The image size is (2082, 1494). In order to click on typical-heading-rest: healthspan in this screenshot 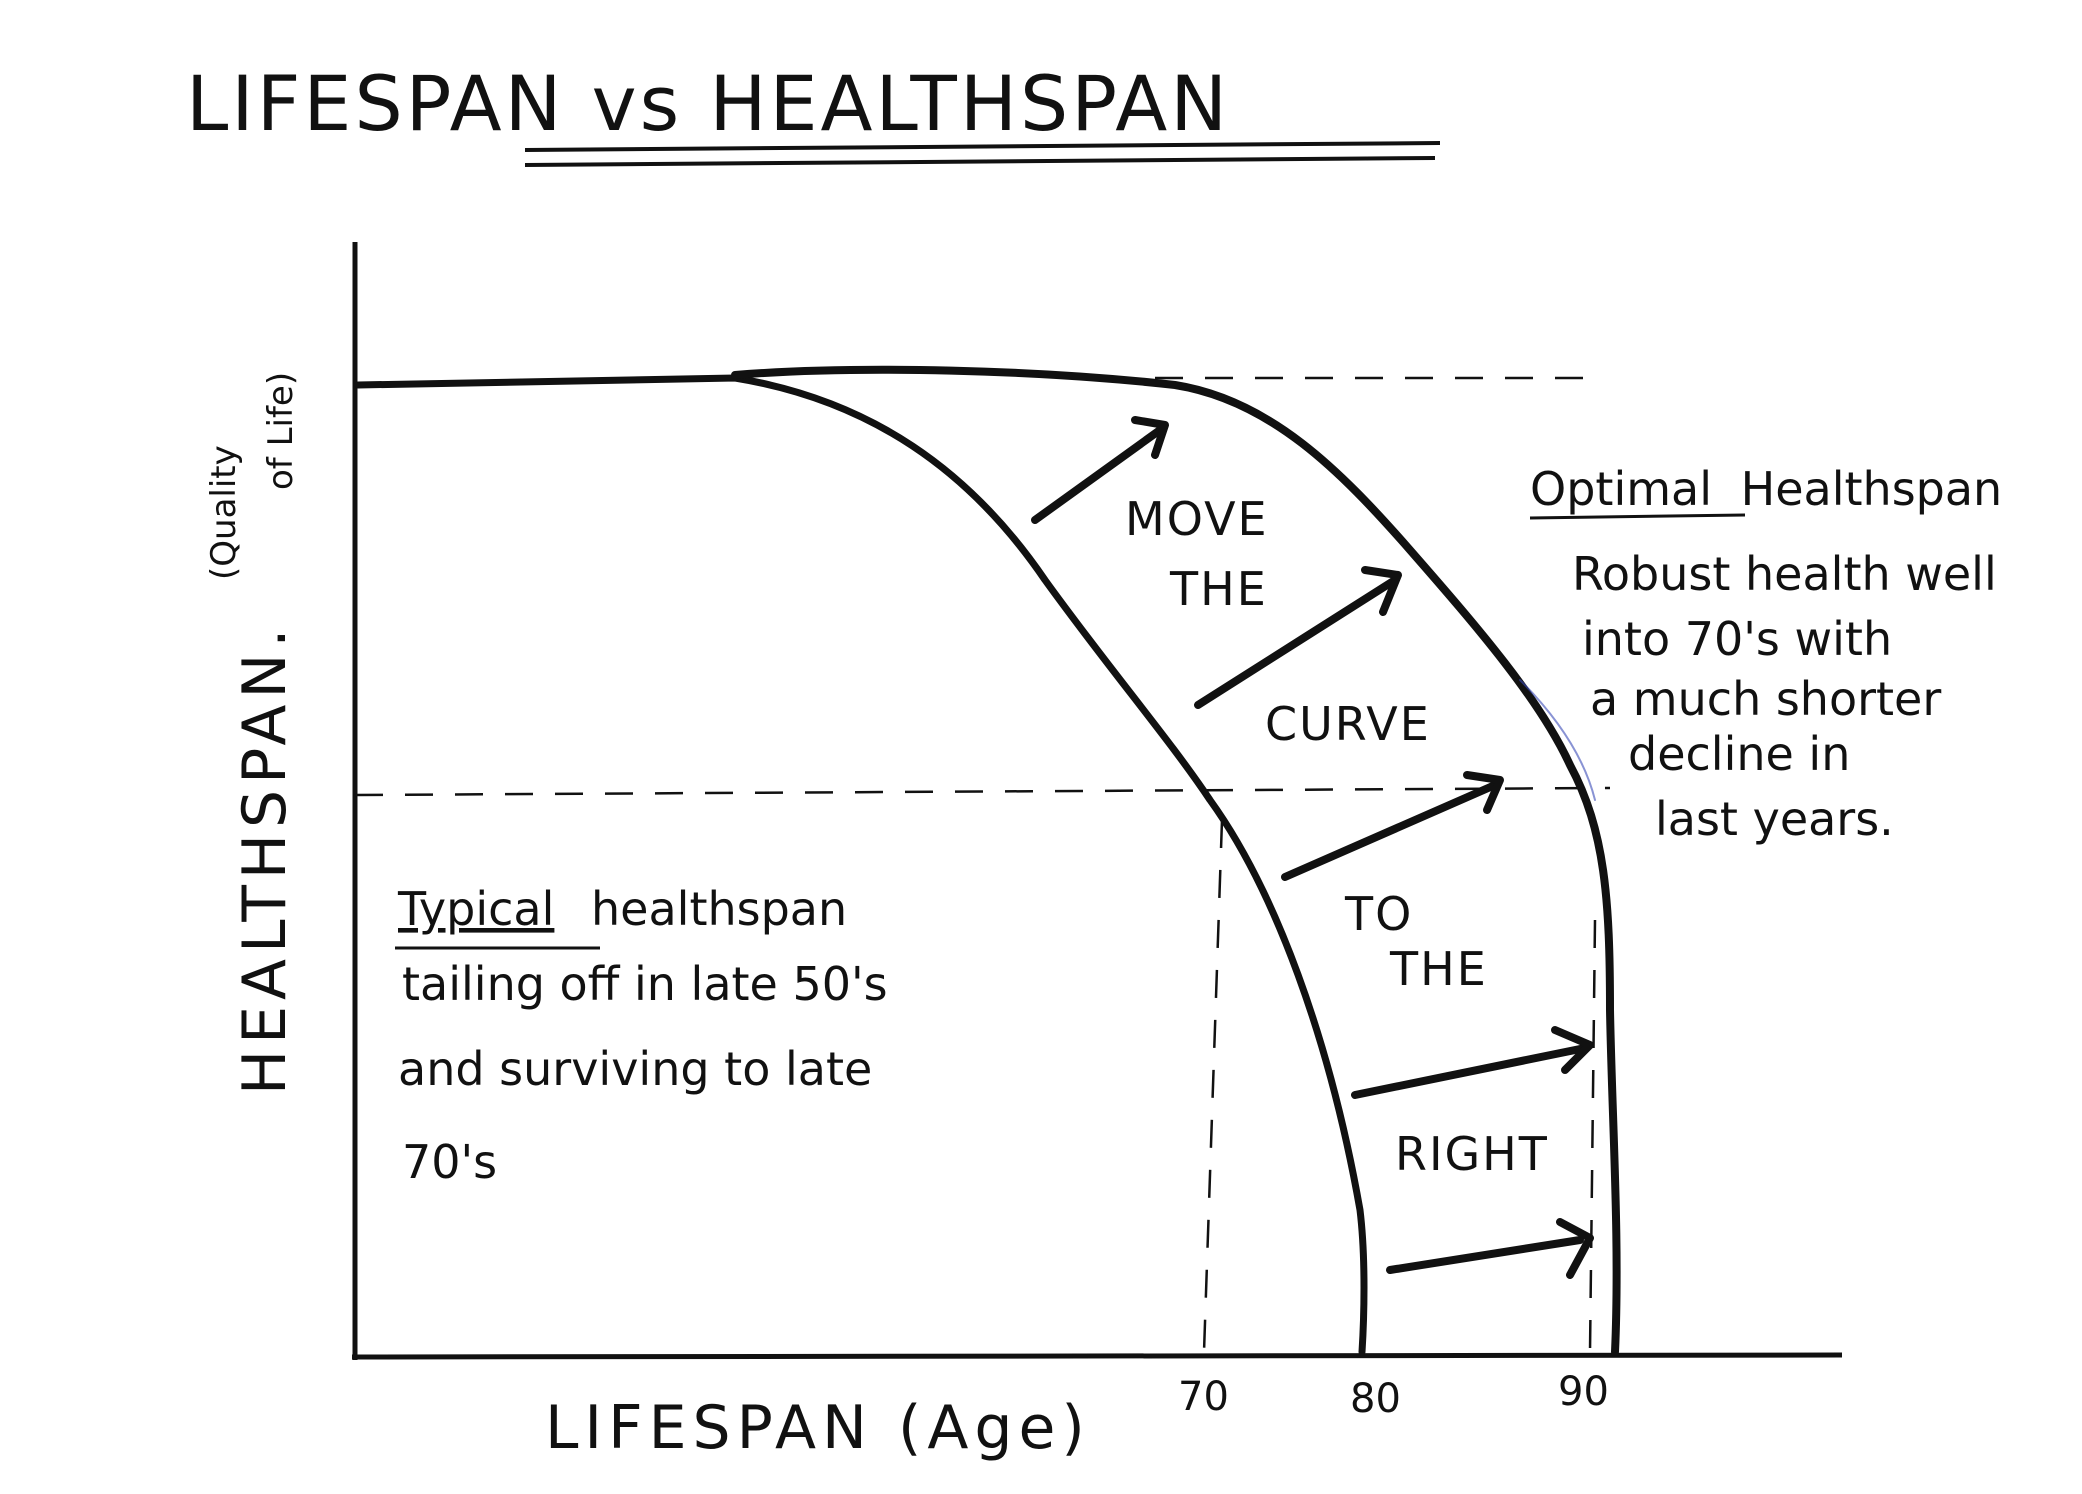, I will do `click(719, 909)`.